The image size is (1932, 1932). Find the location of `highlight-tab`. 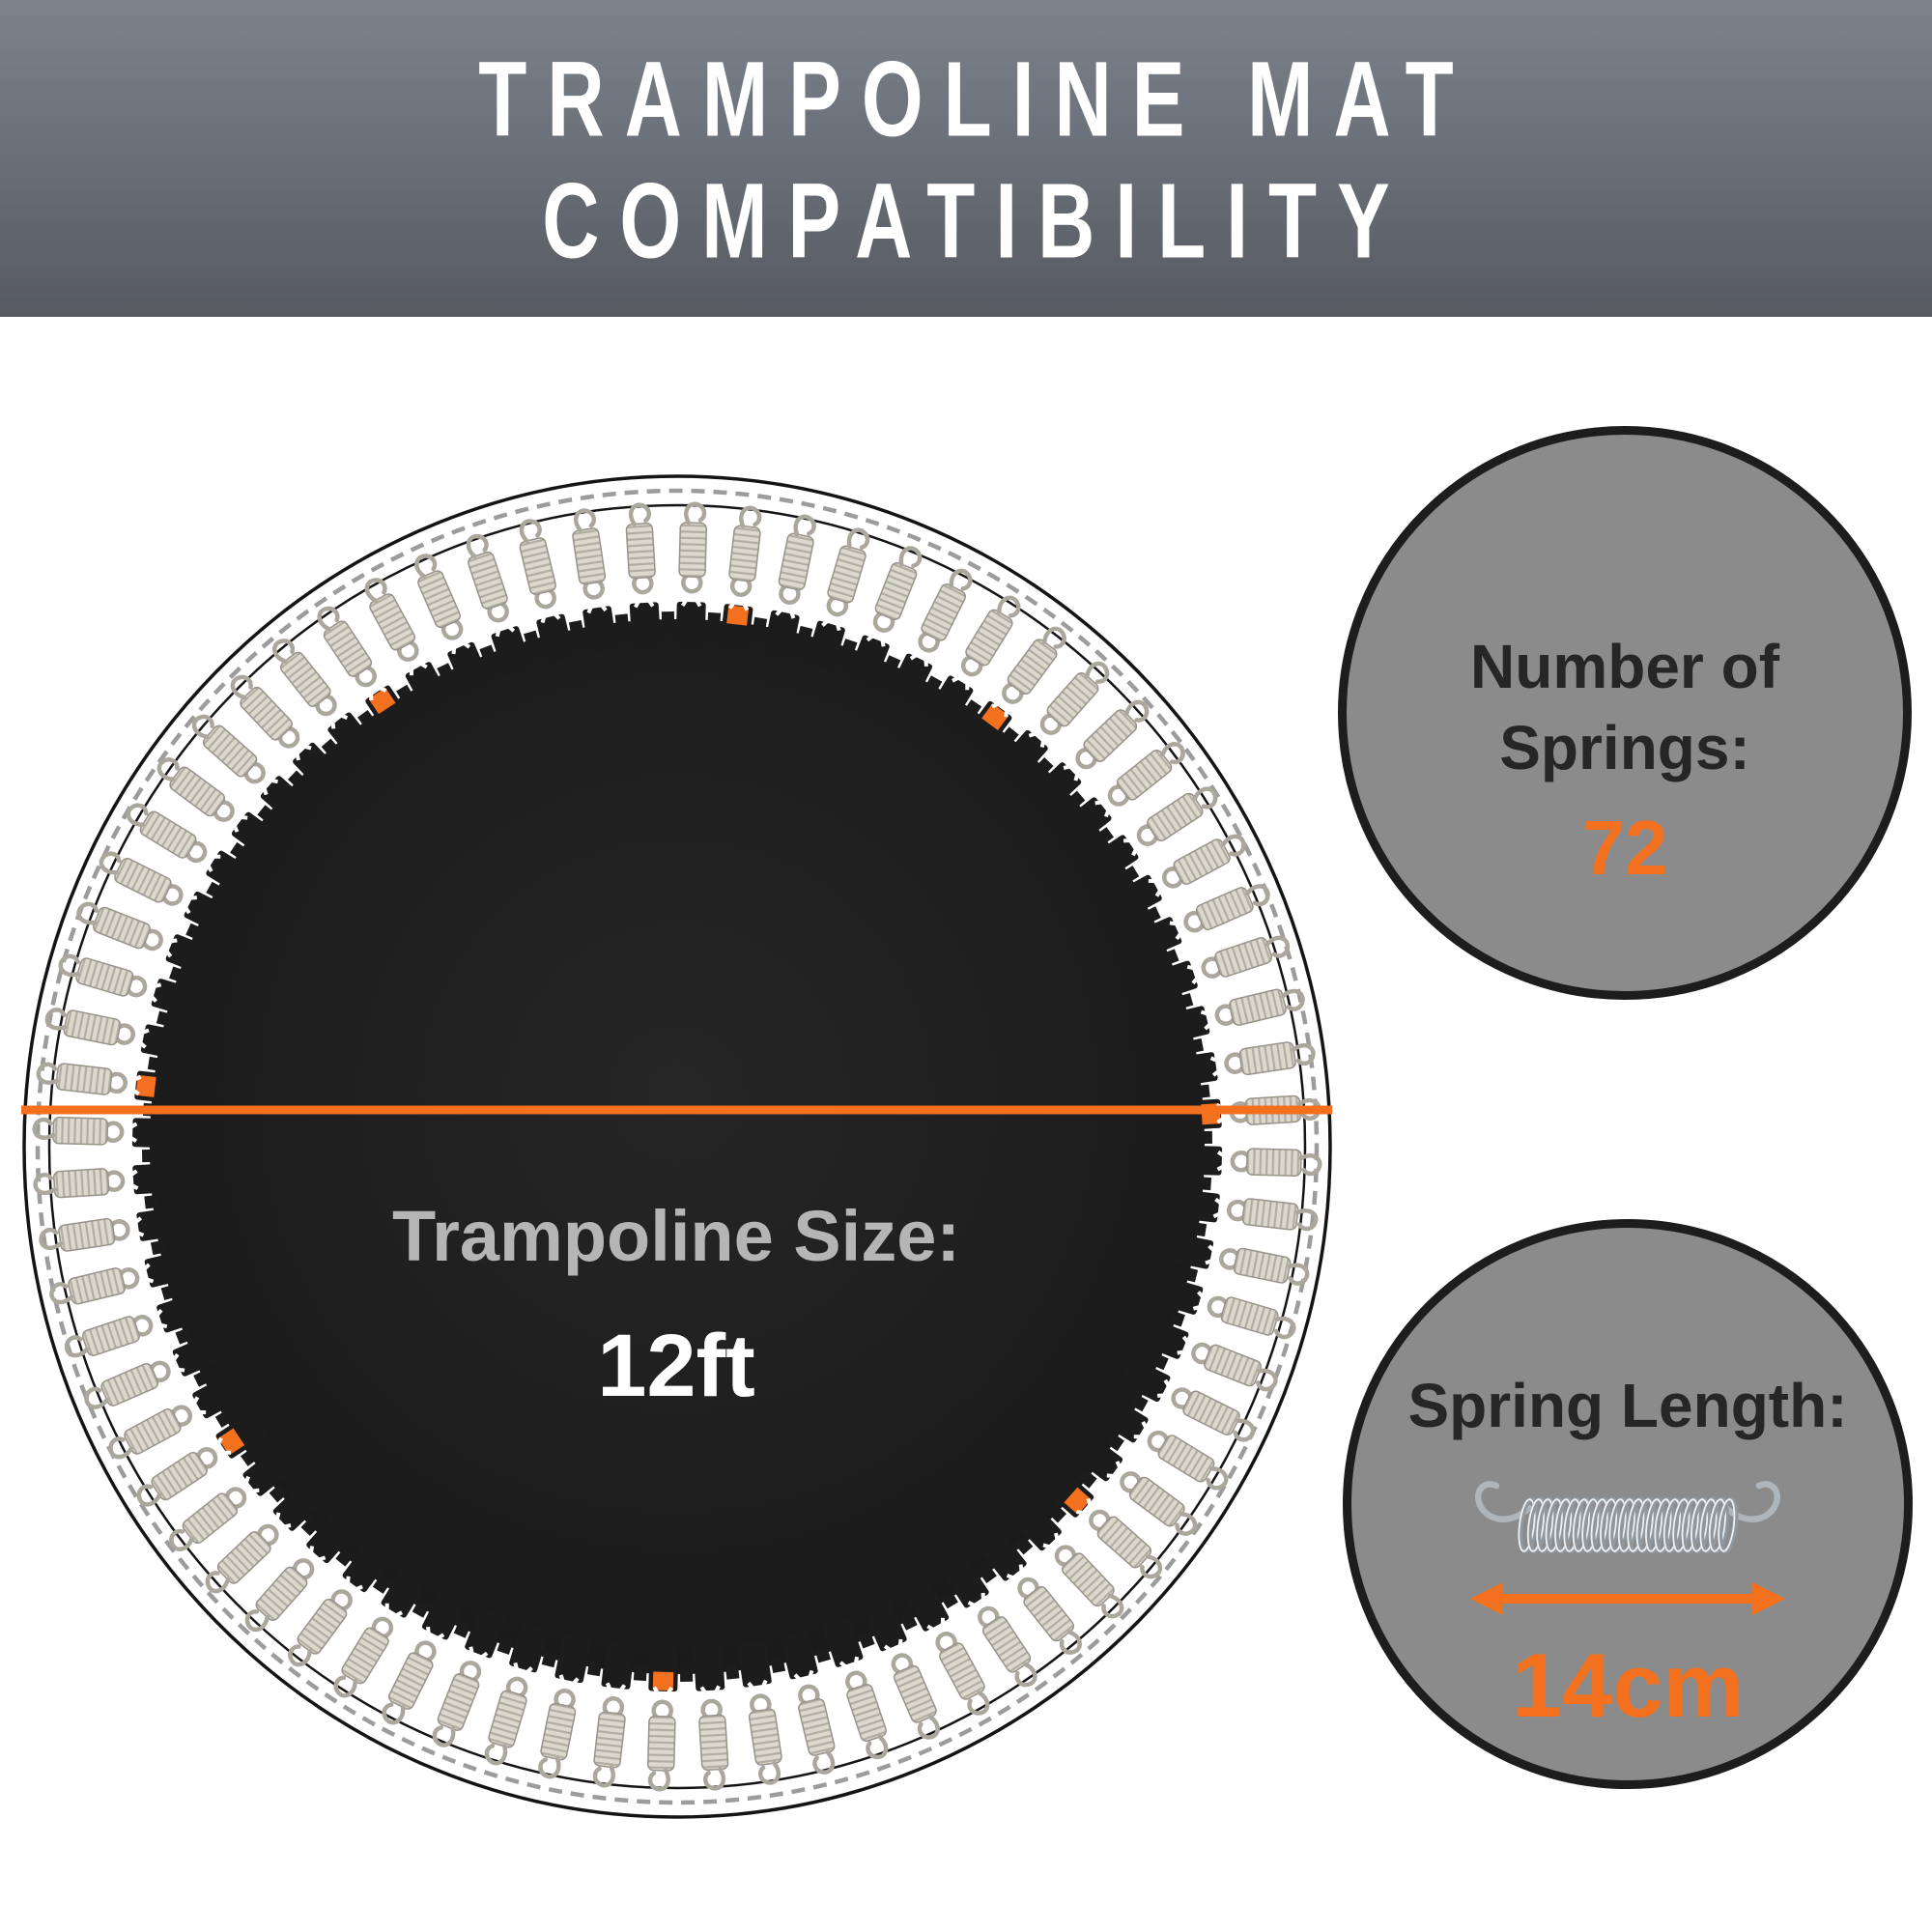

highlight-tab is located at coordinates (1078, 1501).